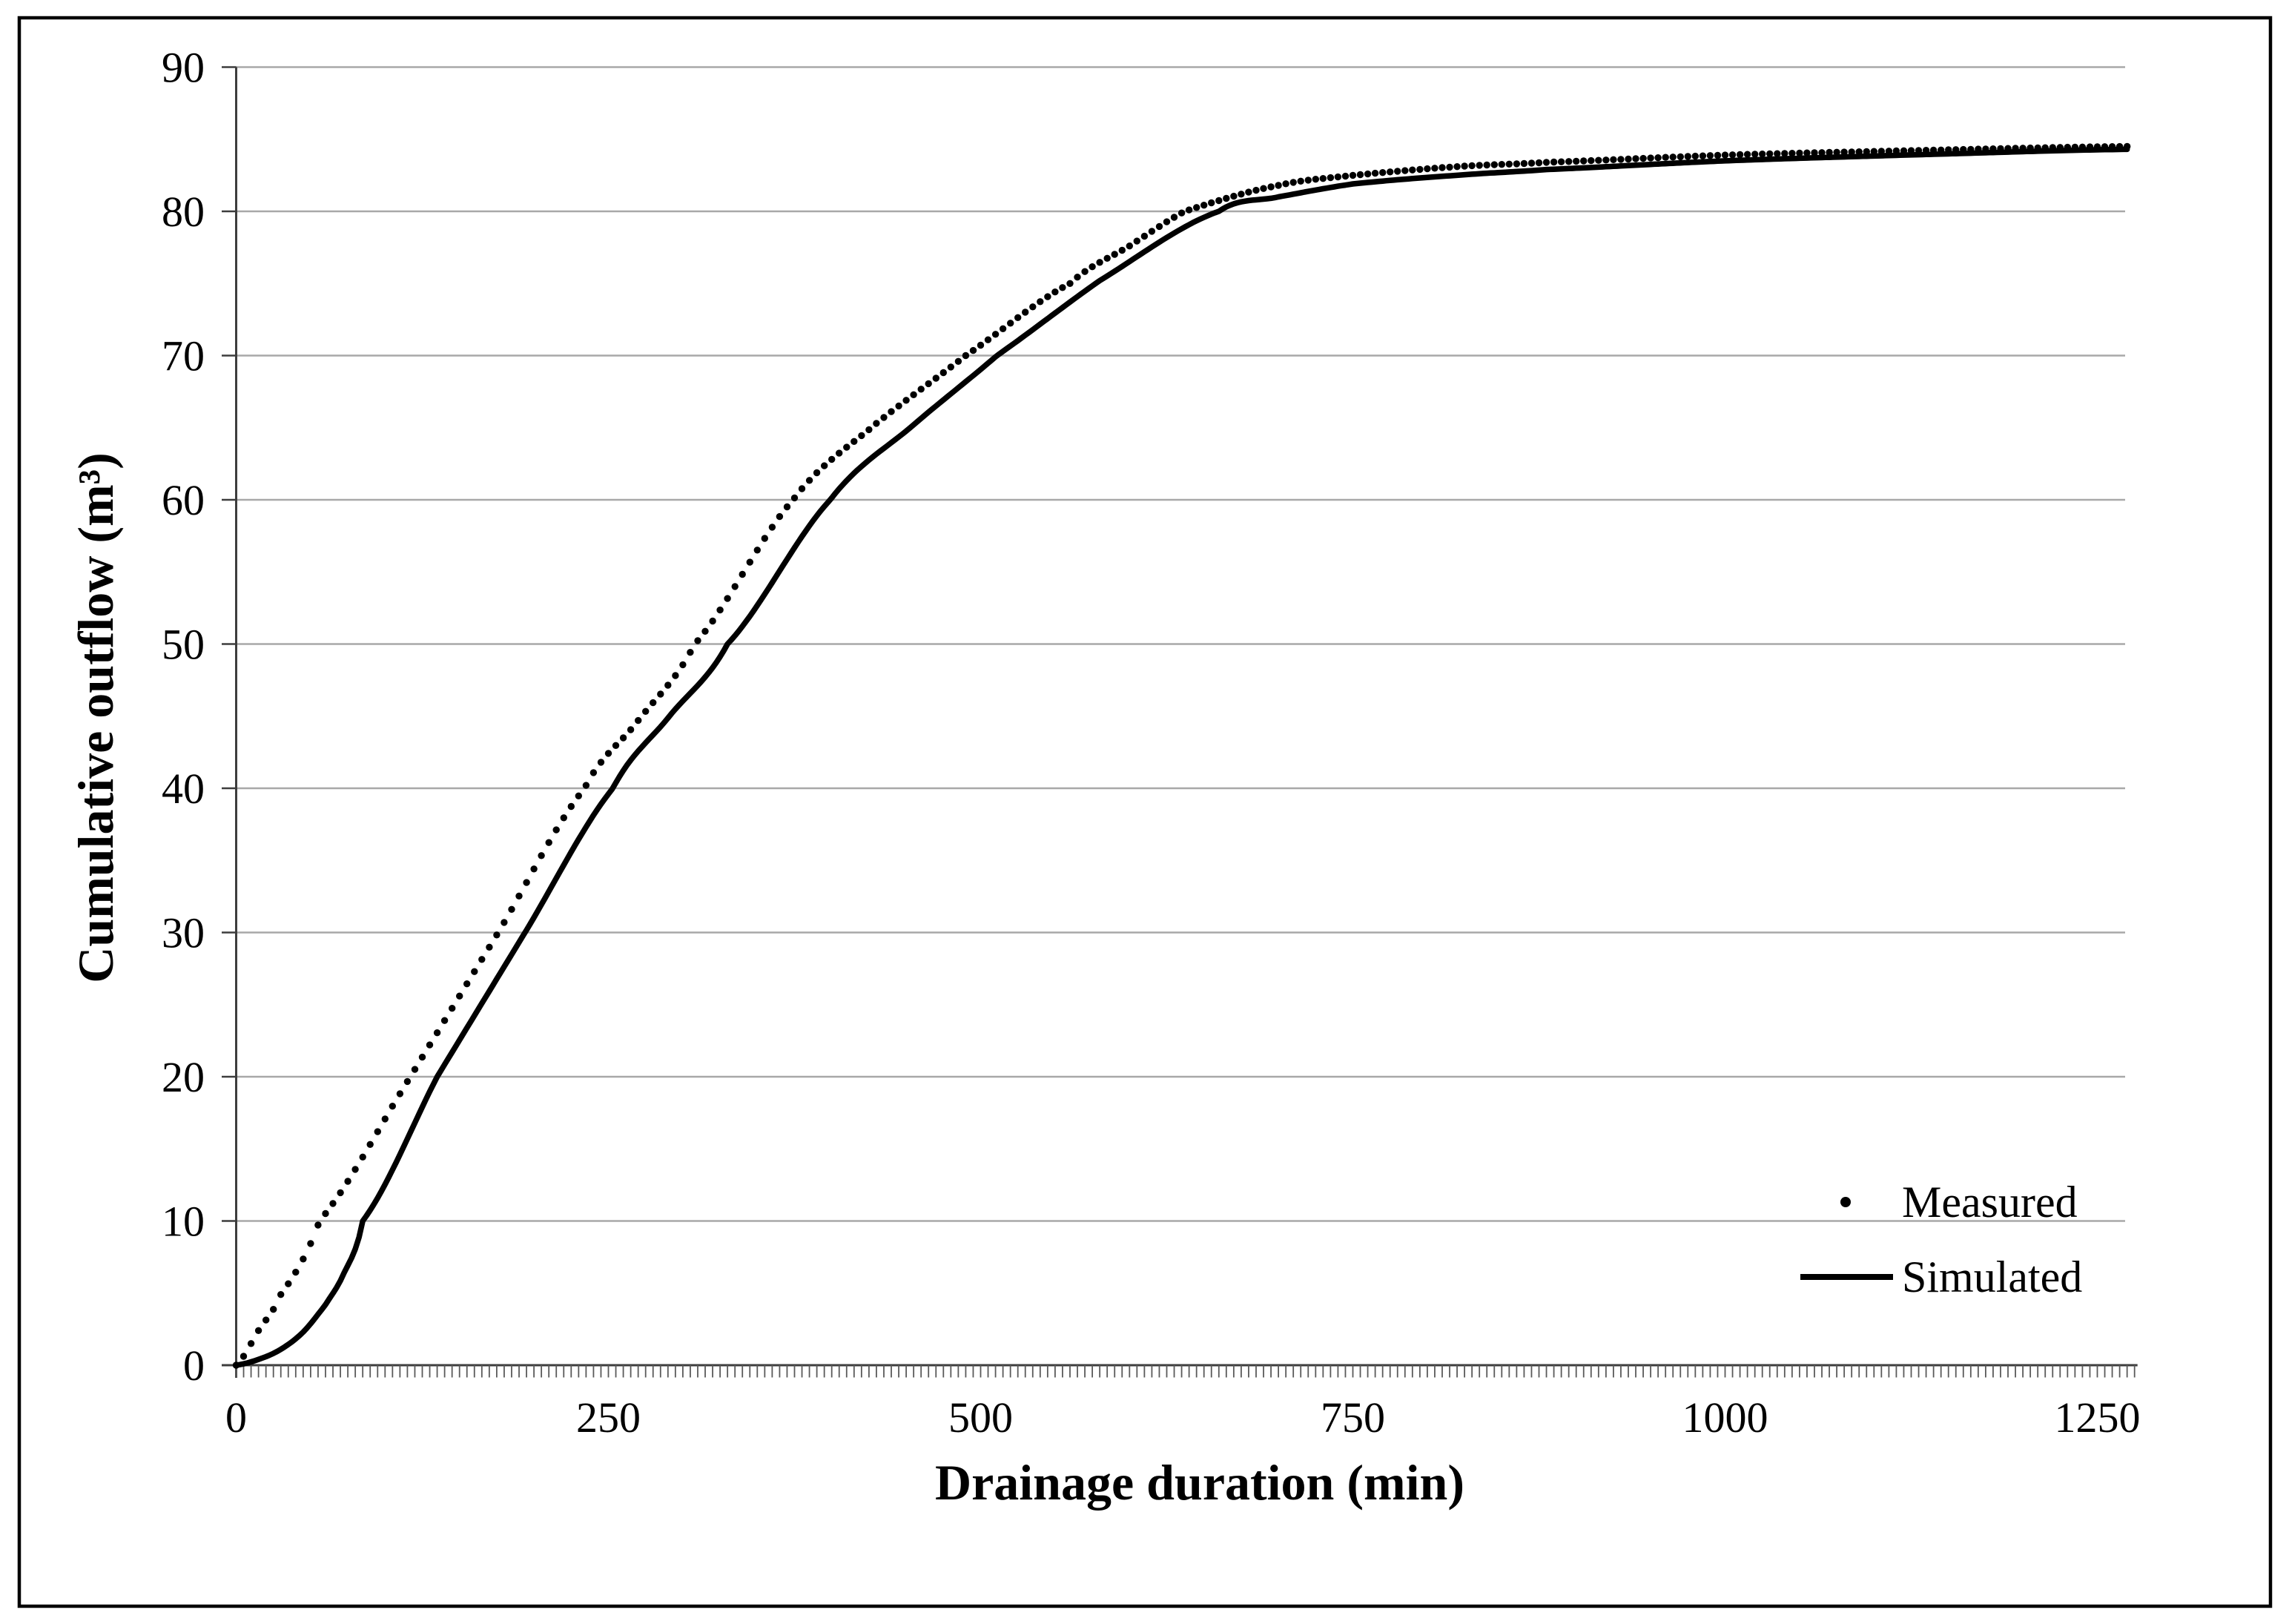 The image size is (2289, 1624). Describe the element at coordinates (1353, 1418) in the screenshot. I see `x-tick-label: 750` at that location.